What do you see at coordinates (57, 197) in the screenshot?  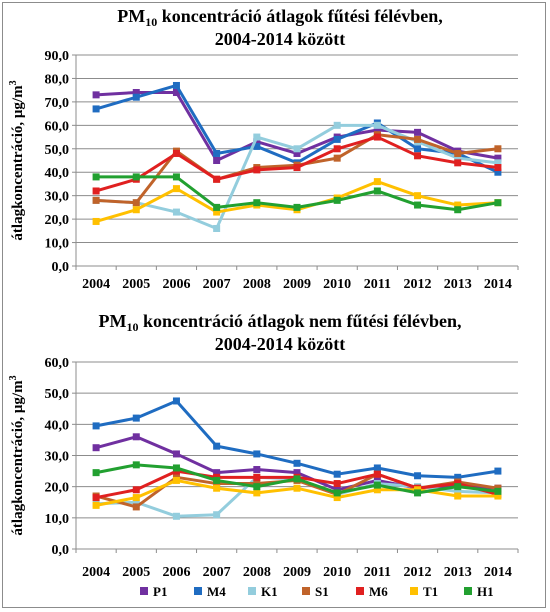 I see `y-tick-label: 30,0` at bounding box center [57, 197].